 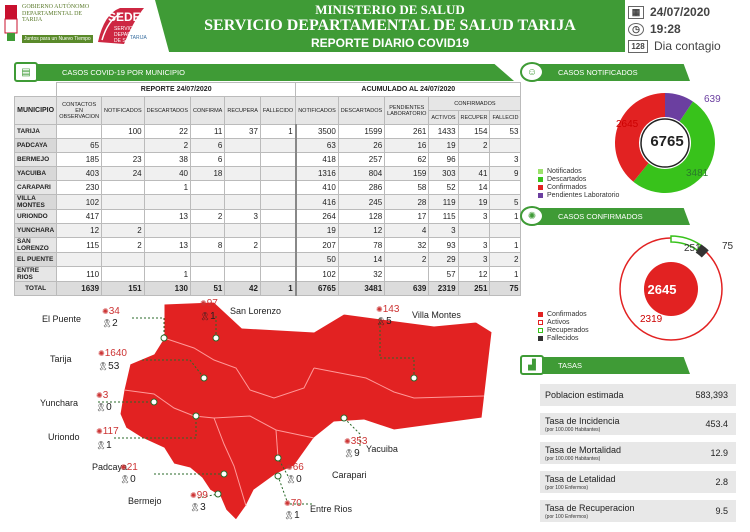 What do you see at coordinates (79, 288) in the screenshot?
I see `table-cell: 1639` at bounding box center [79, 288].